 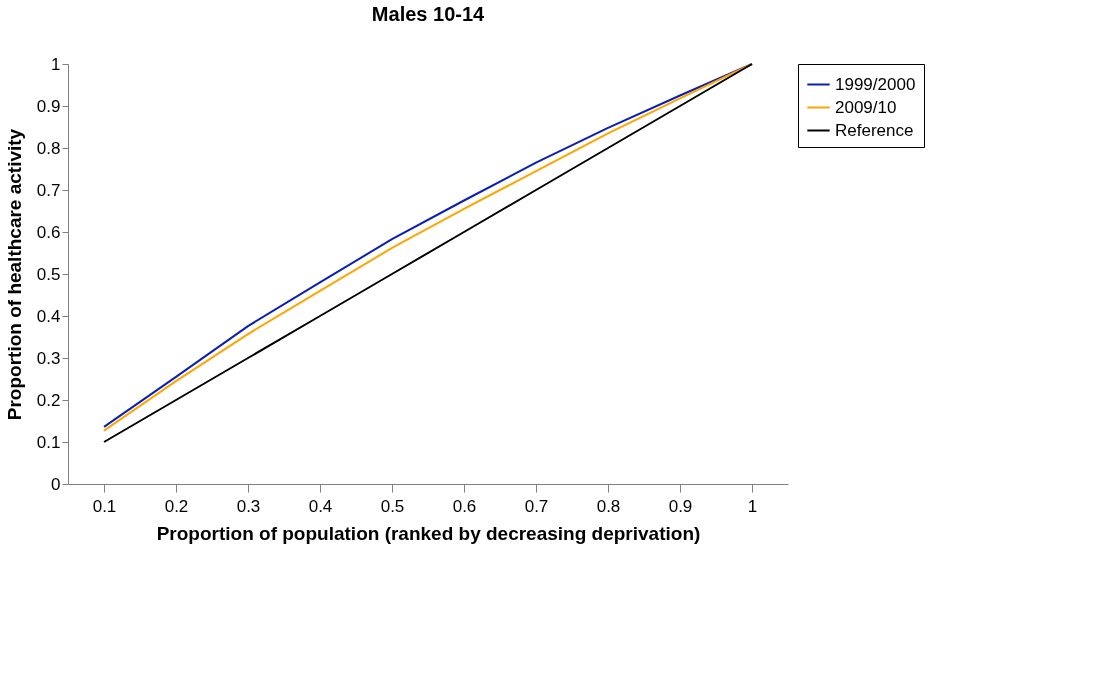 I want to click on y-tick-label: 0.9, so click(x=48, y=106).